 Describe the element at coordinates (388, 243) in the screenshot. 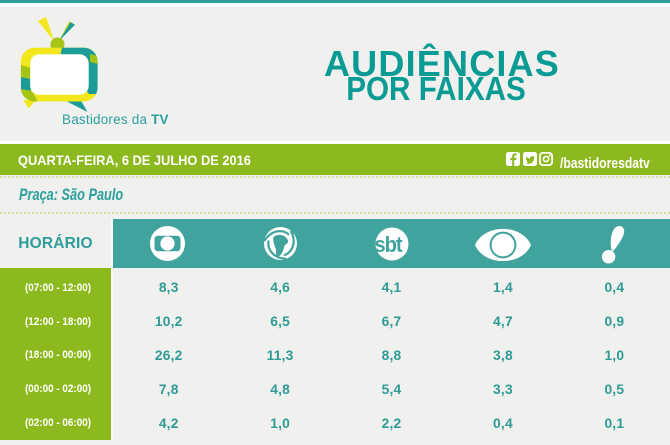

I see `svg-text: sbt` at that location.